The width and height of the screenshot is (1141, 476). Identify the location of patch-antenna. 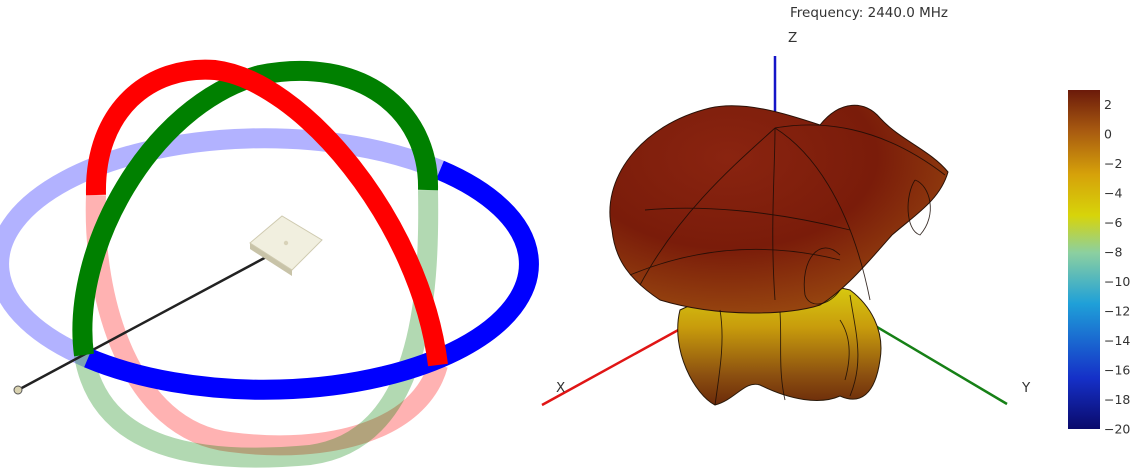
(286, 245).